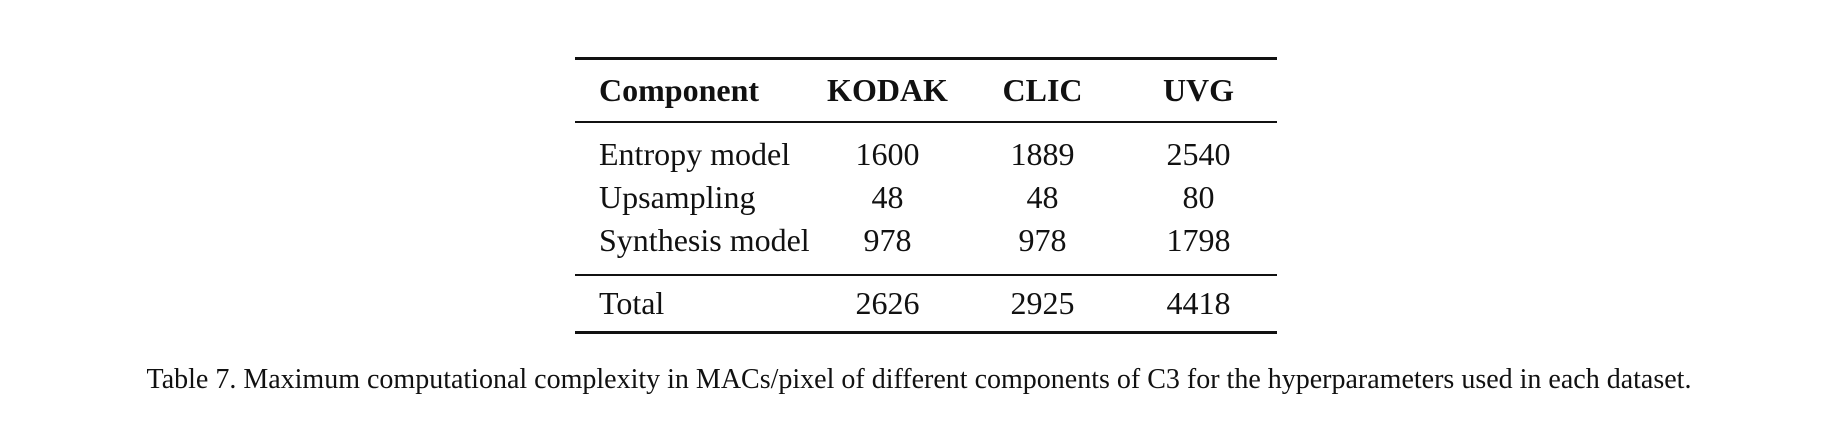  Describe the element at coordinates (887, 154) in the screenshot. I see `cell-kodak: 1600` at that location.